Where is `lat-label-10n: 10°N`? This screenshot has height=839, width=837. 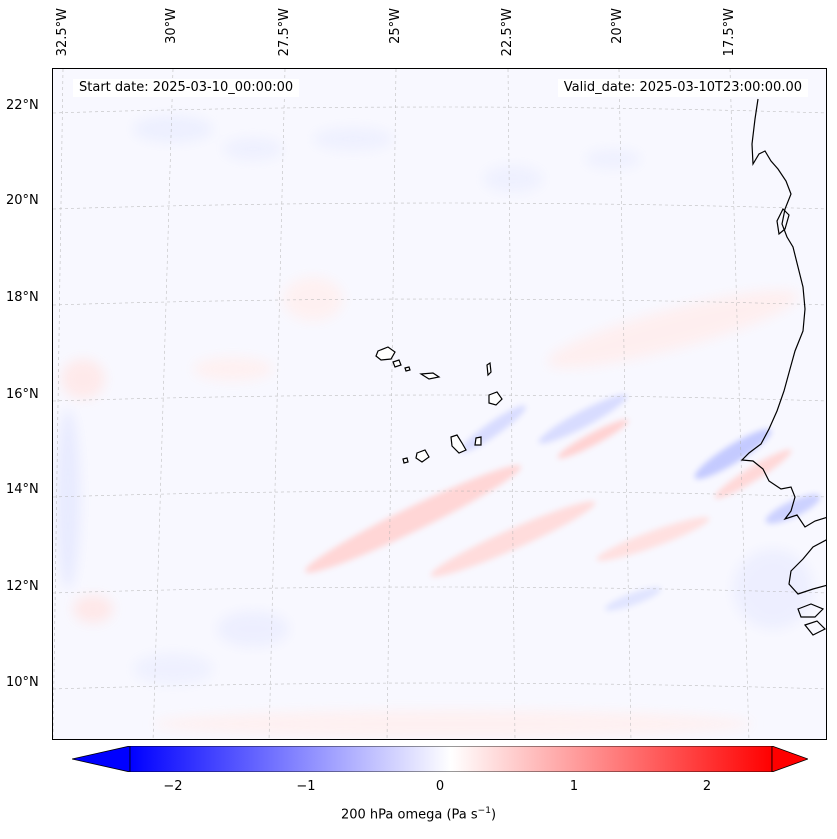
lat-label-10n: 10°N is located at coordinates (22, 682).